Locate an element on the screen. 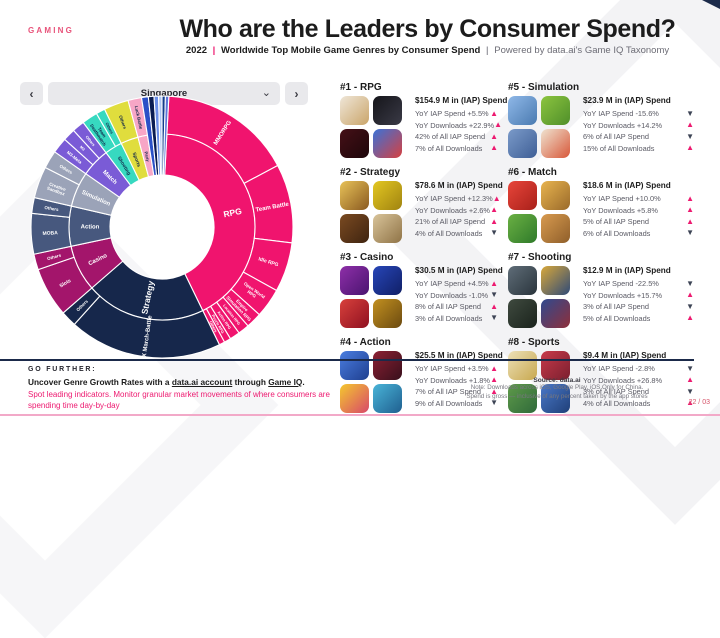 The width and height of the screenshot is (720, 638). genre-stat-row: YoY Downloads +5.8% ▲ is located at coordinates (638, 211).